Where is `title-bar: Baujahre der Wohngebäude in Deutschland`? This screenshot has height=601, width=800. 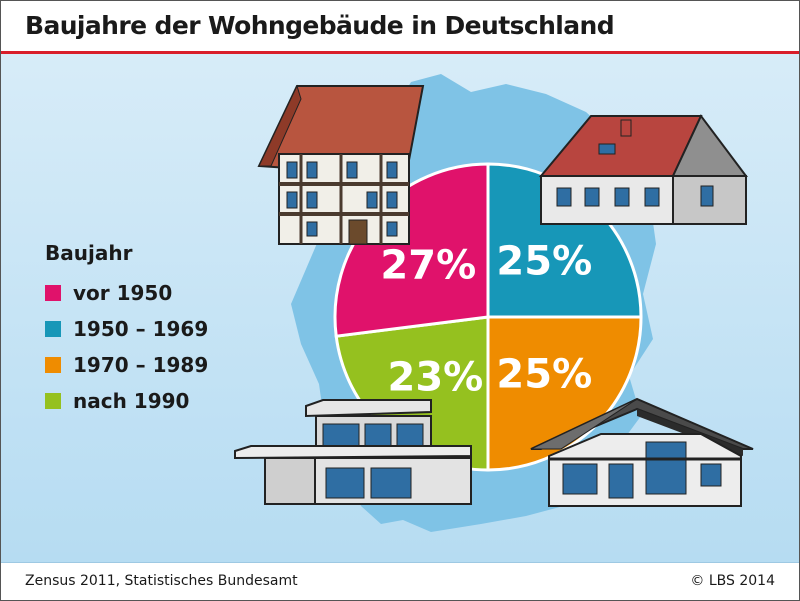 title-bar: Baujahre der Wohngebäude in Deutschland is located at coordinates (400, 27).